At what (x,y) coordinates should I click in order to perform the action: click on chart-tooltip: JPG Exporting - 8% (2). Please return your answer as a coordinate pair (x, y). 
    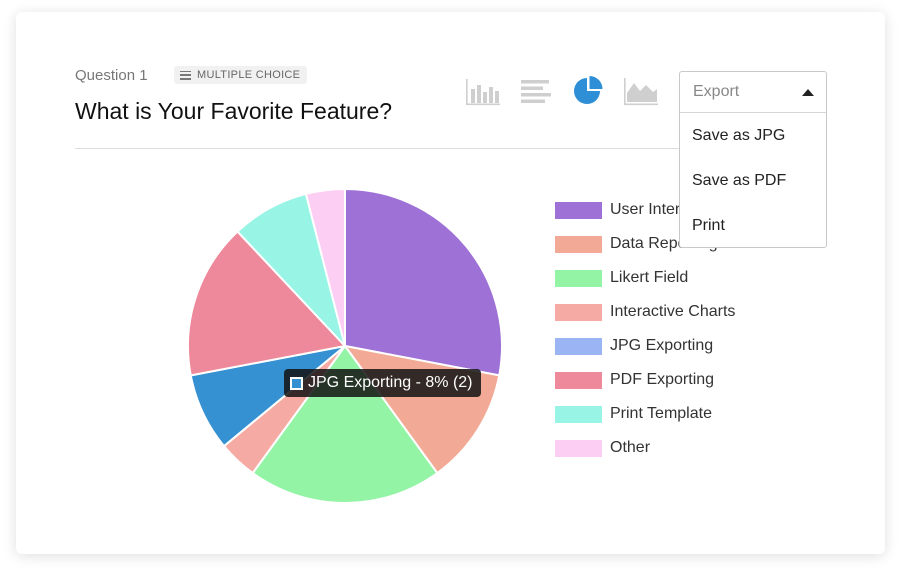
    Looking at the image, I should click on (382, 383).